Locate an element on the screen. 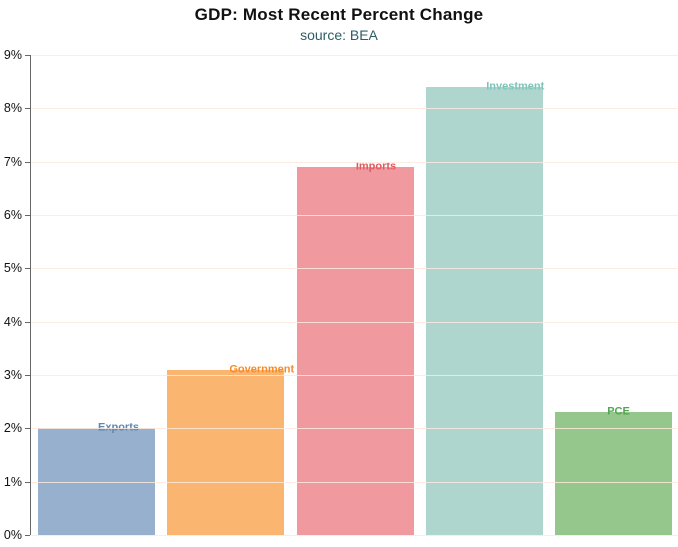  y-tick-label-1%: 1% is located at coordinates (12, 481).